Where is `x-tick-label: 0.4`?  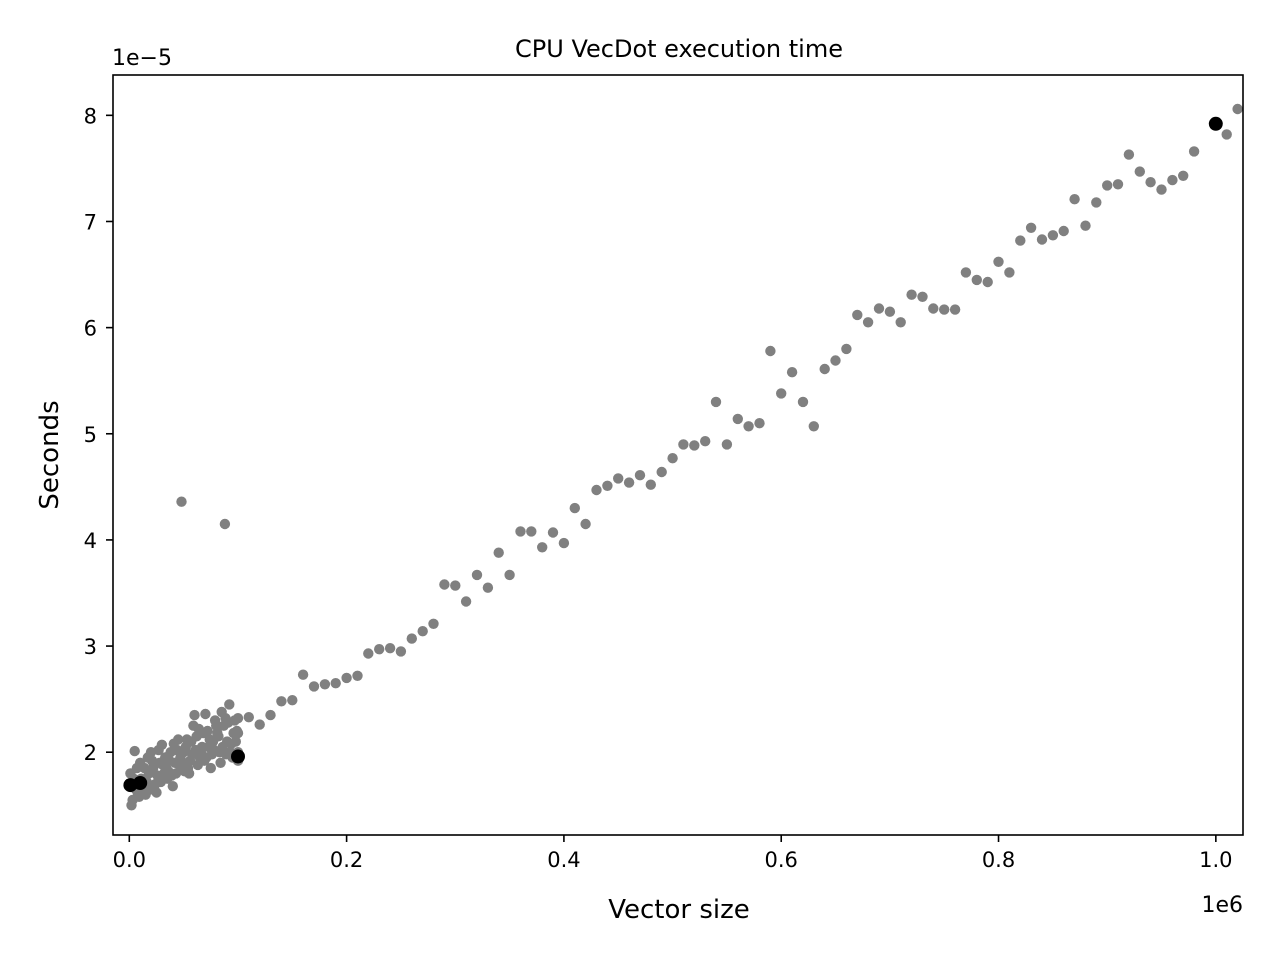 x-tick-label: 0.4 is located at coordinates (563, 860).